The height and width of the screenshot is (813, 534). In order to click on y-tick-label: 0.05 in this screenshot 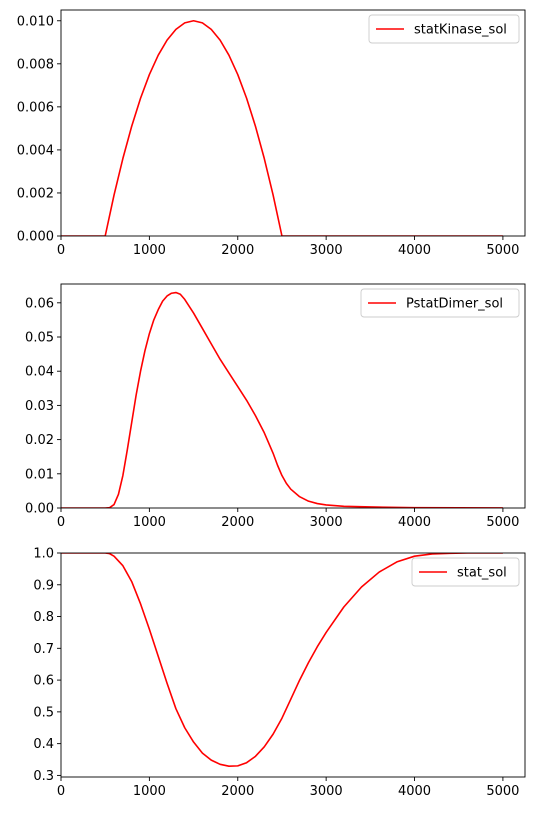, I will do `click(39, 338)`.